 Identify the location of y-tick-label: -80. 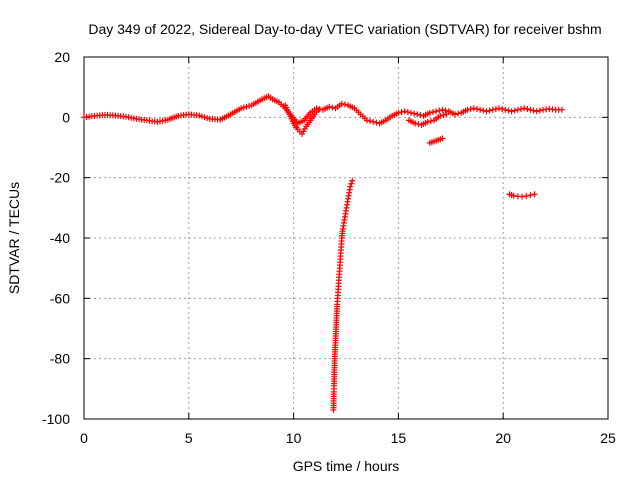
(60, 359).